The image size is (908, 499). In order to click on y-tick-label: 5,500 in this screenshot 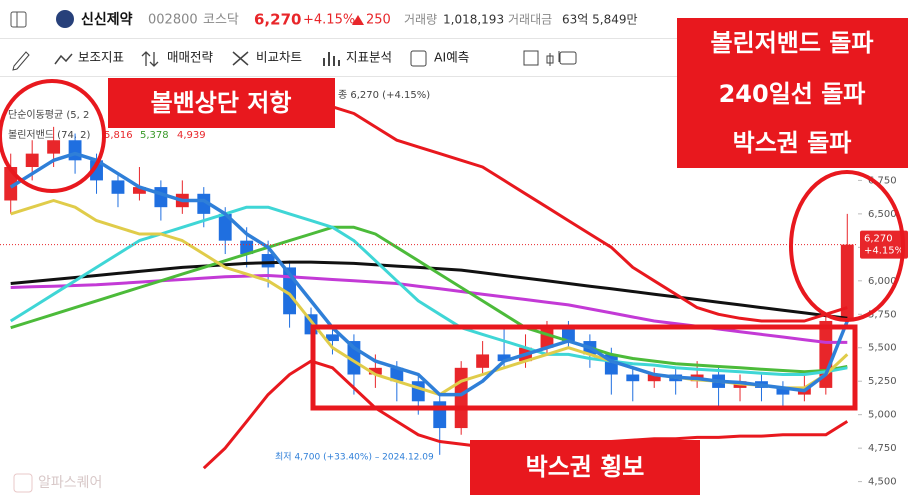, I will do `click(882, 348)`.